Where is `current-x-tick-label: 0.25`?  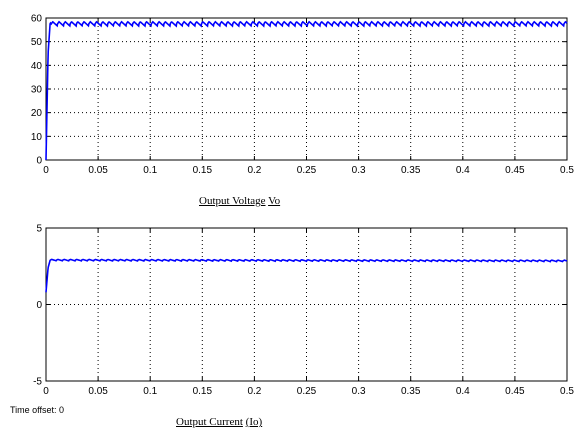
current-x-tick-label: 0.25 is located at coordinates (307, 391).